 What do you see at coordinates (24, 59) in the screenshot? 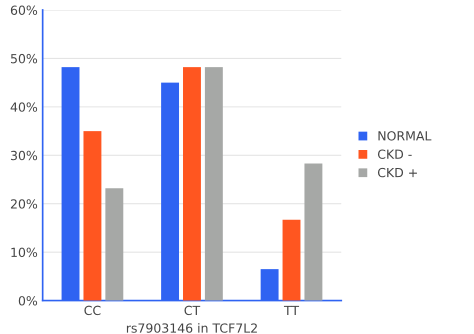
I see `y-tick-label: 50%` at bounding box center [24, 59].